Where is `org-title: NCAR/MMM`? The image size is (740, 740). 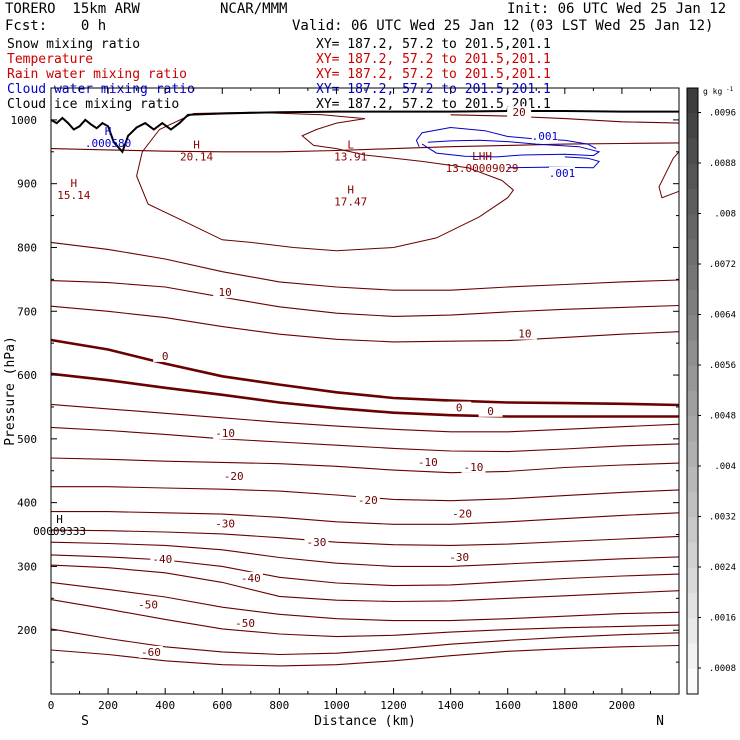
org-title: NCAR/MMM is located at coordinates (254, 9).